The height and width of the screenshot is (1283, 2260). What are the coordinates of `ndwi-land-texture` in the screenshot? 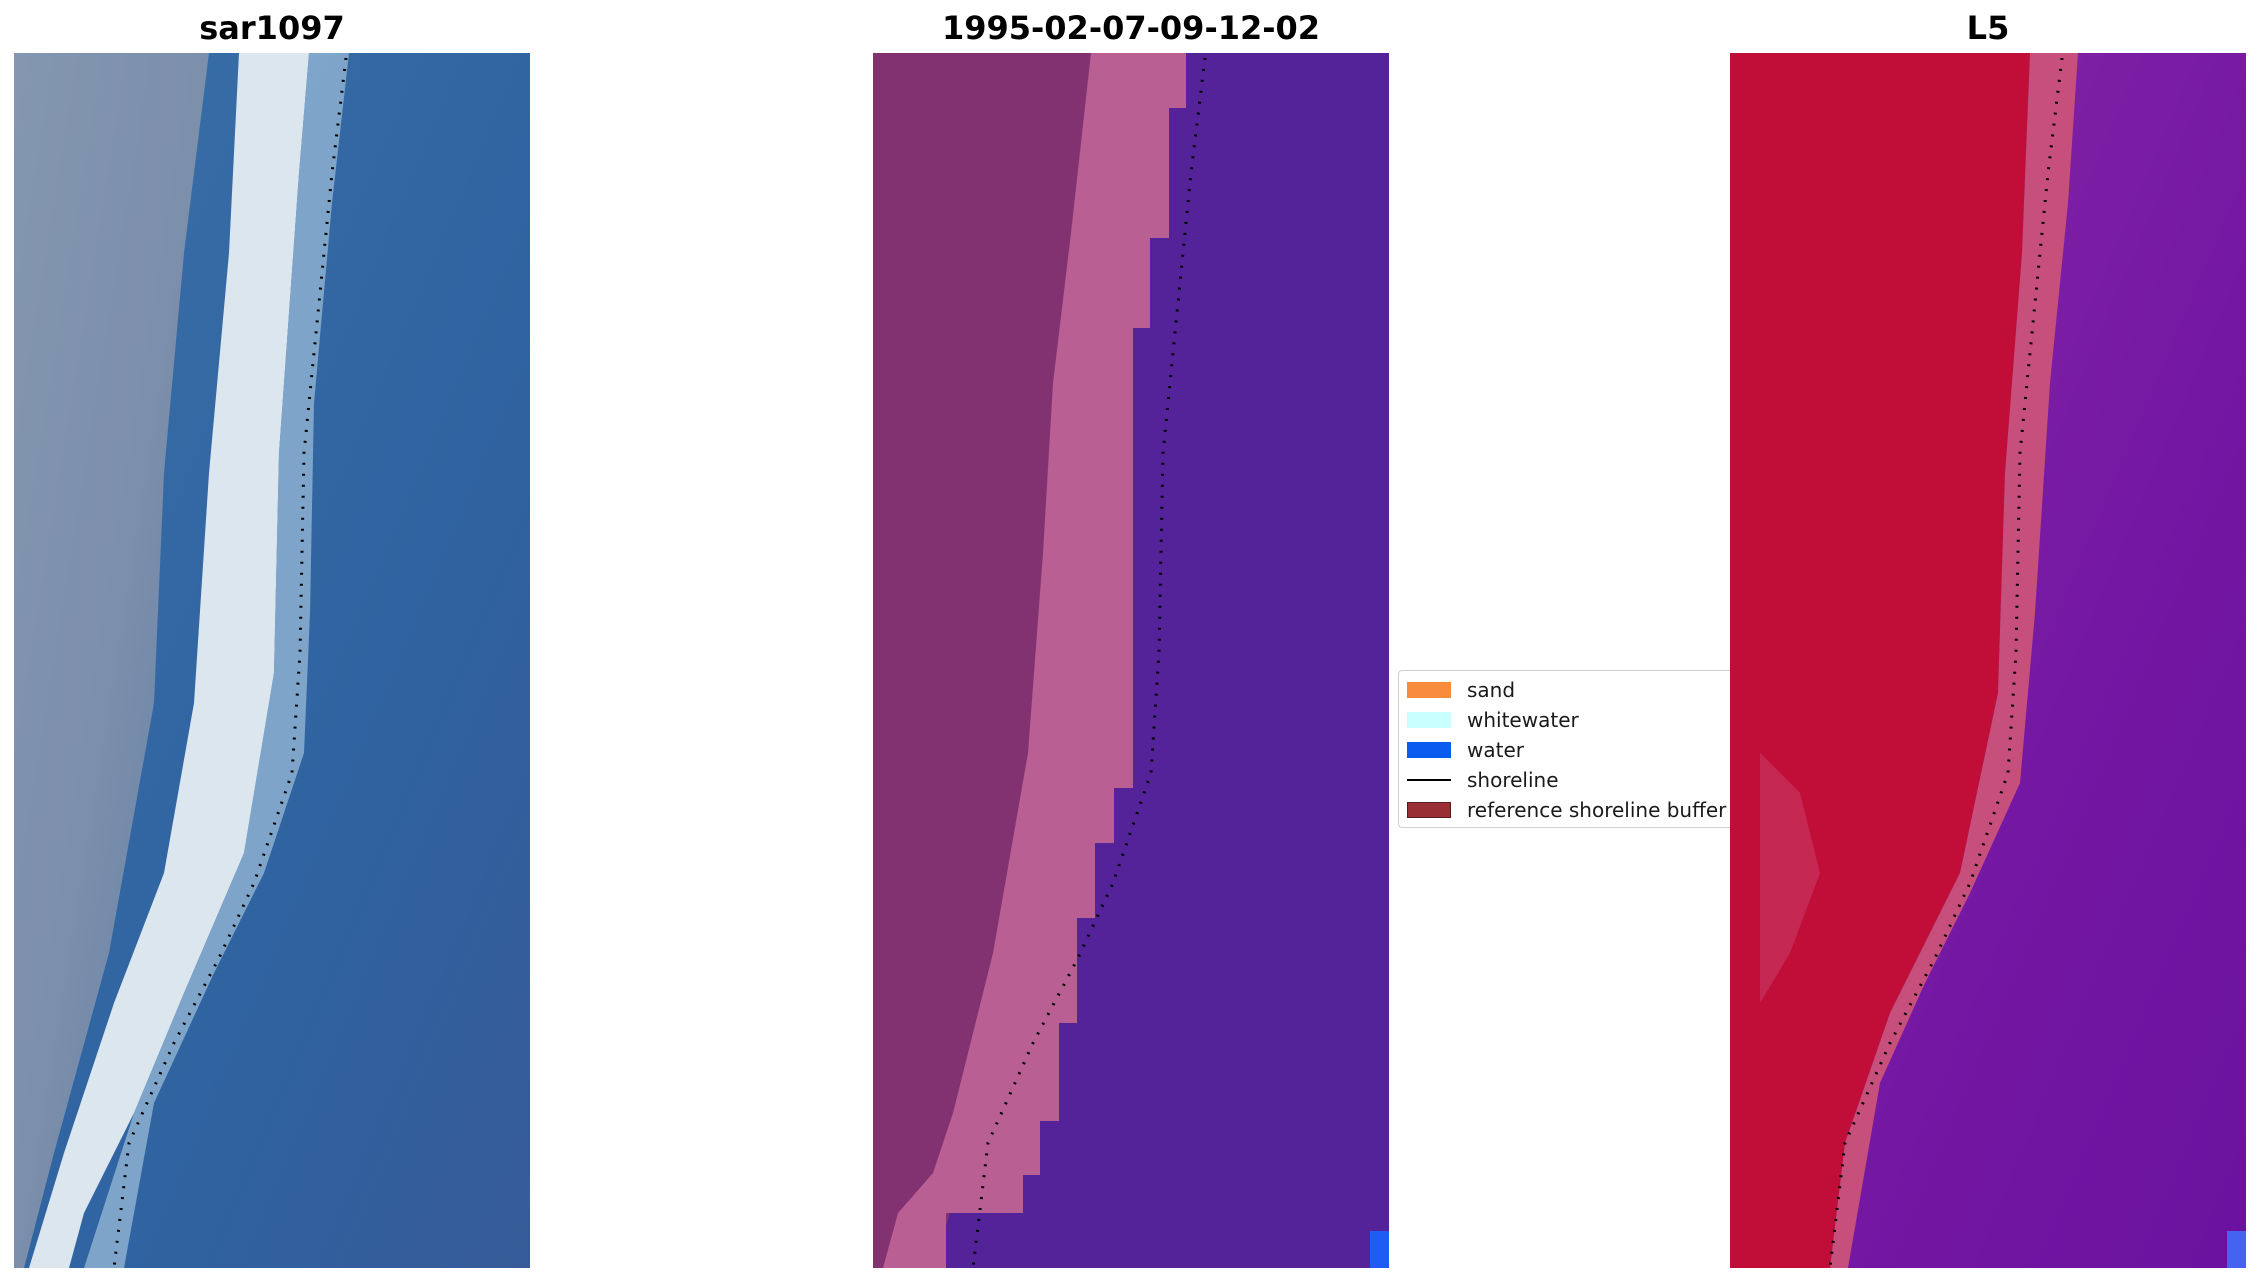 It's located at (1790, 878).